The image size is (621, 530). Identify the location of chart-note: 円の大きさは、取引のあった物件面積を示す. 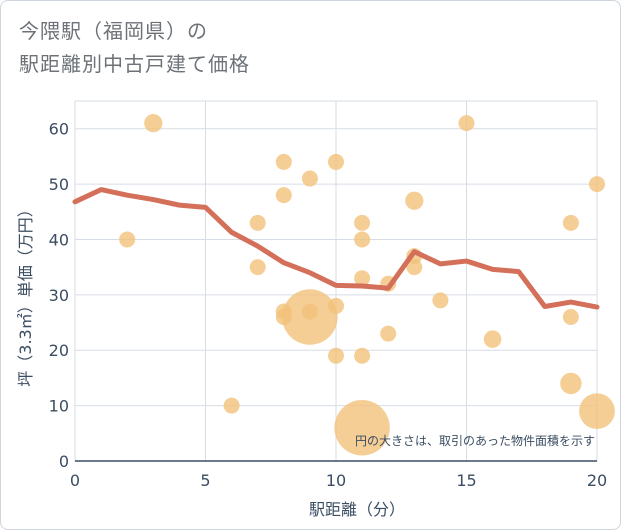
(475, 440).